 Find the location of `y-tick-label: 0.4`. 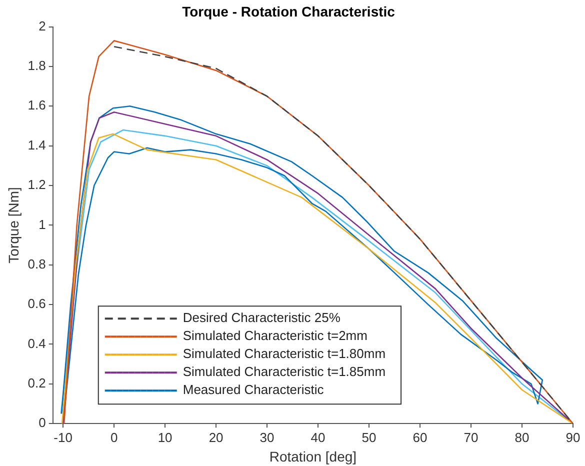

y-tick-label: 0.4 is located at coordinates (37, 343).